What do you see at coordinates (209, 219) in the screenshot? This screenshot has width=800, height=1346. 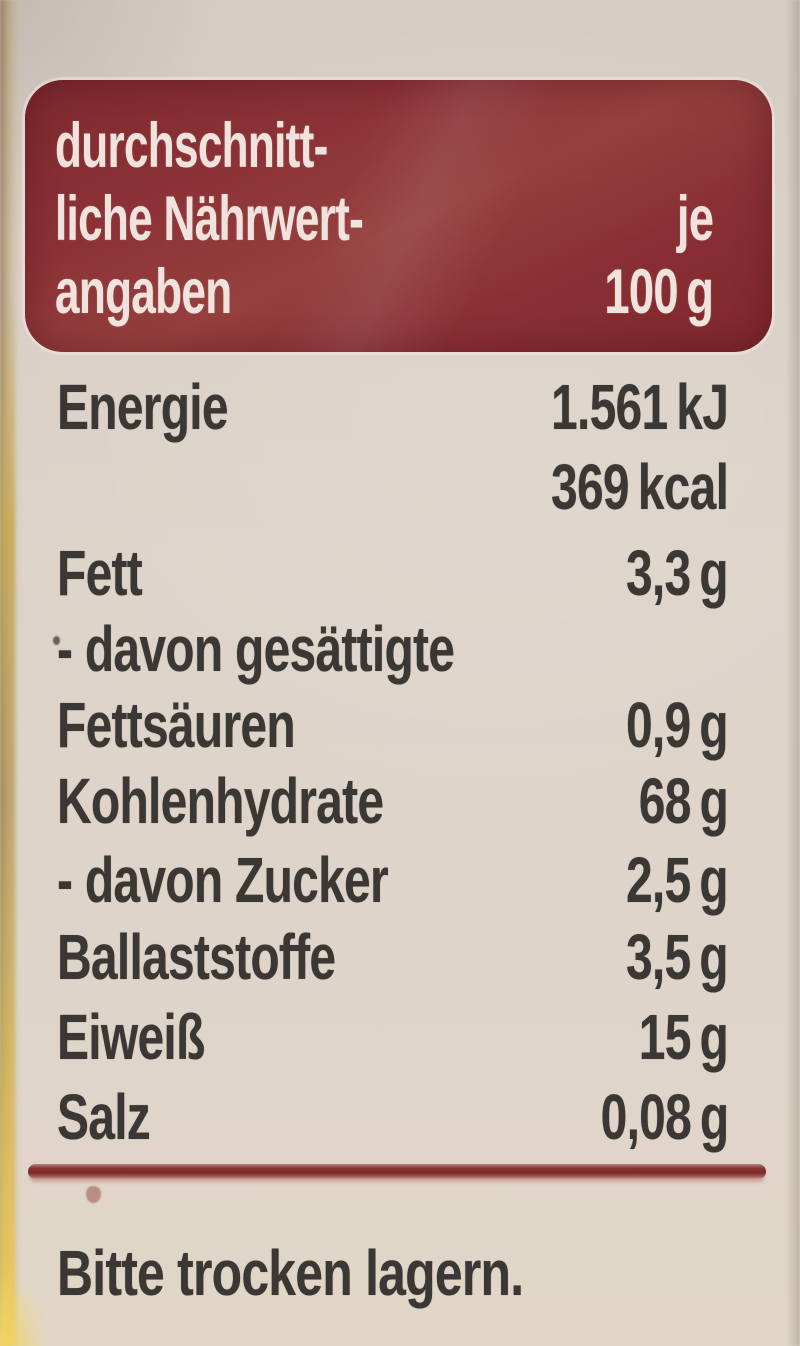 I see `header-title-line-2: liche Nährwert-` at bounding box center [209, 219].